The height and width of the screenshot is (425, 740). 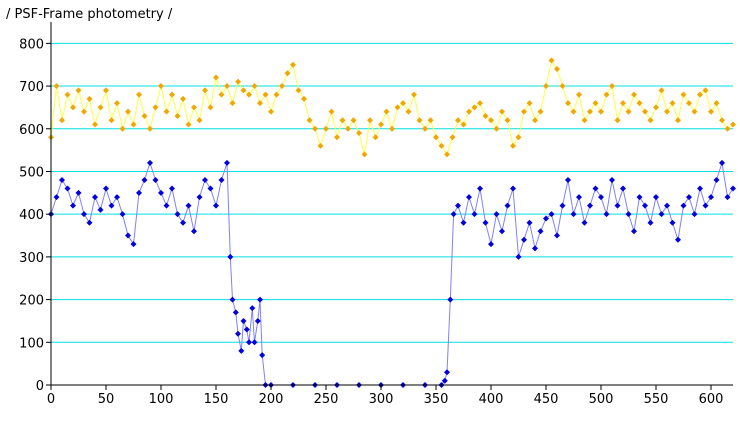 I want to click on x-tick-label-150: 150, so click(x=216, y=399).